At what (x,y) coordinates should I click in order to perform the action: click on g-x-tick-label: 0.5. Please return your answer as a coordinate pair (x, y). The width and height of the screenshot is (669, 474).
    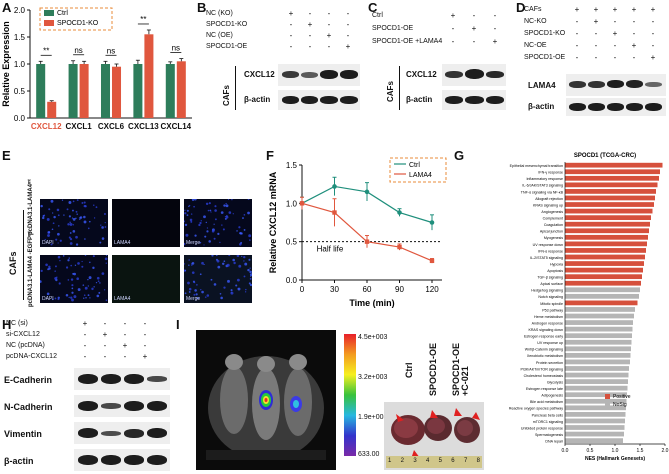
    Looking at the image, I should click on (590, 451).